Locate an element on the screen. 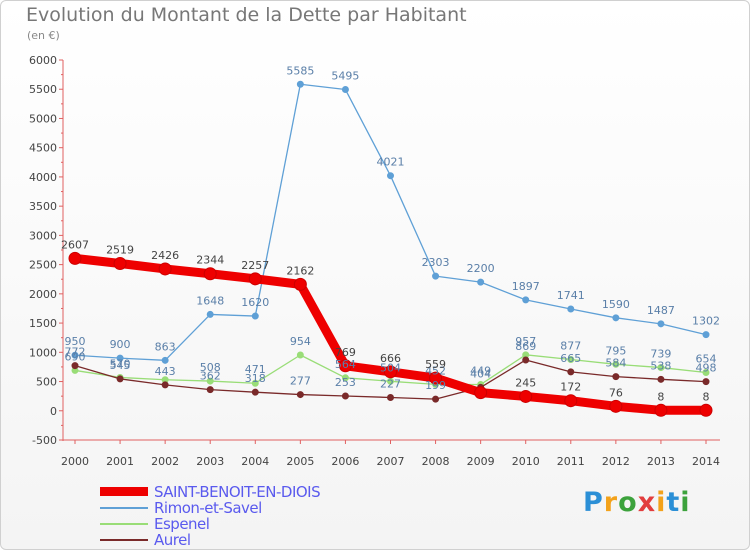  data-label: 504 is located at coordinates (390, 367).